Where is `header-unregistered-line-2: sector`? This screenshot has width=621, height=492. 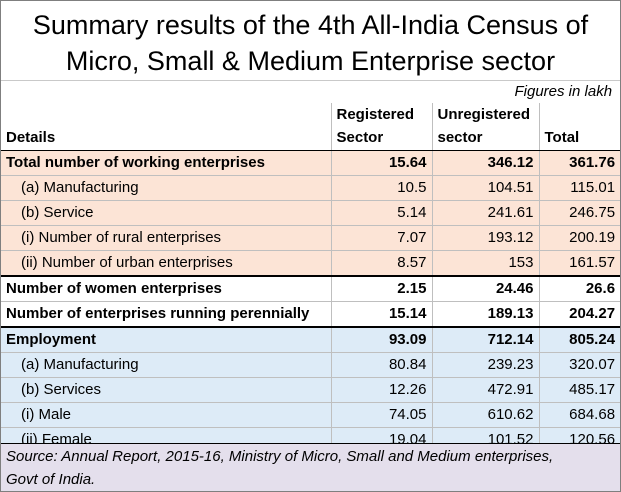
header-unregistered-line-2: sector is located at coordinates (460, 137).